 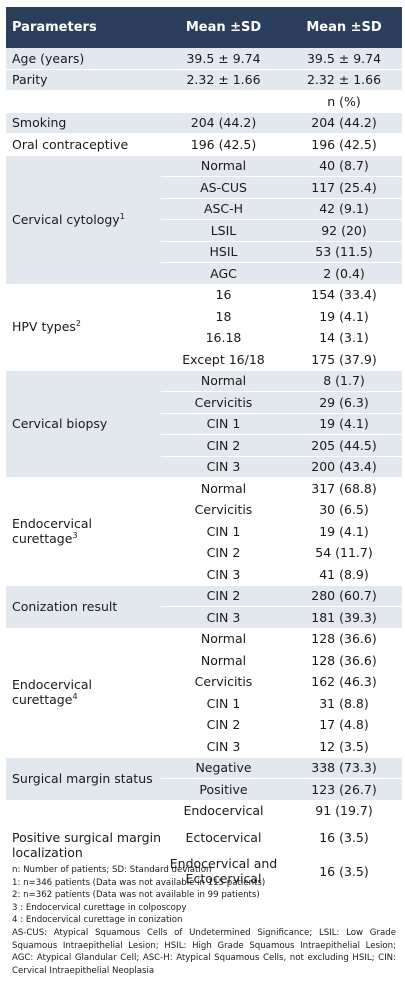 I want to click on group-label: HPV types2, so click(x=83, y=327).